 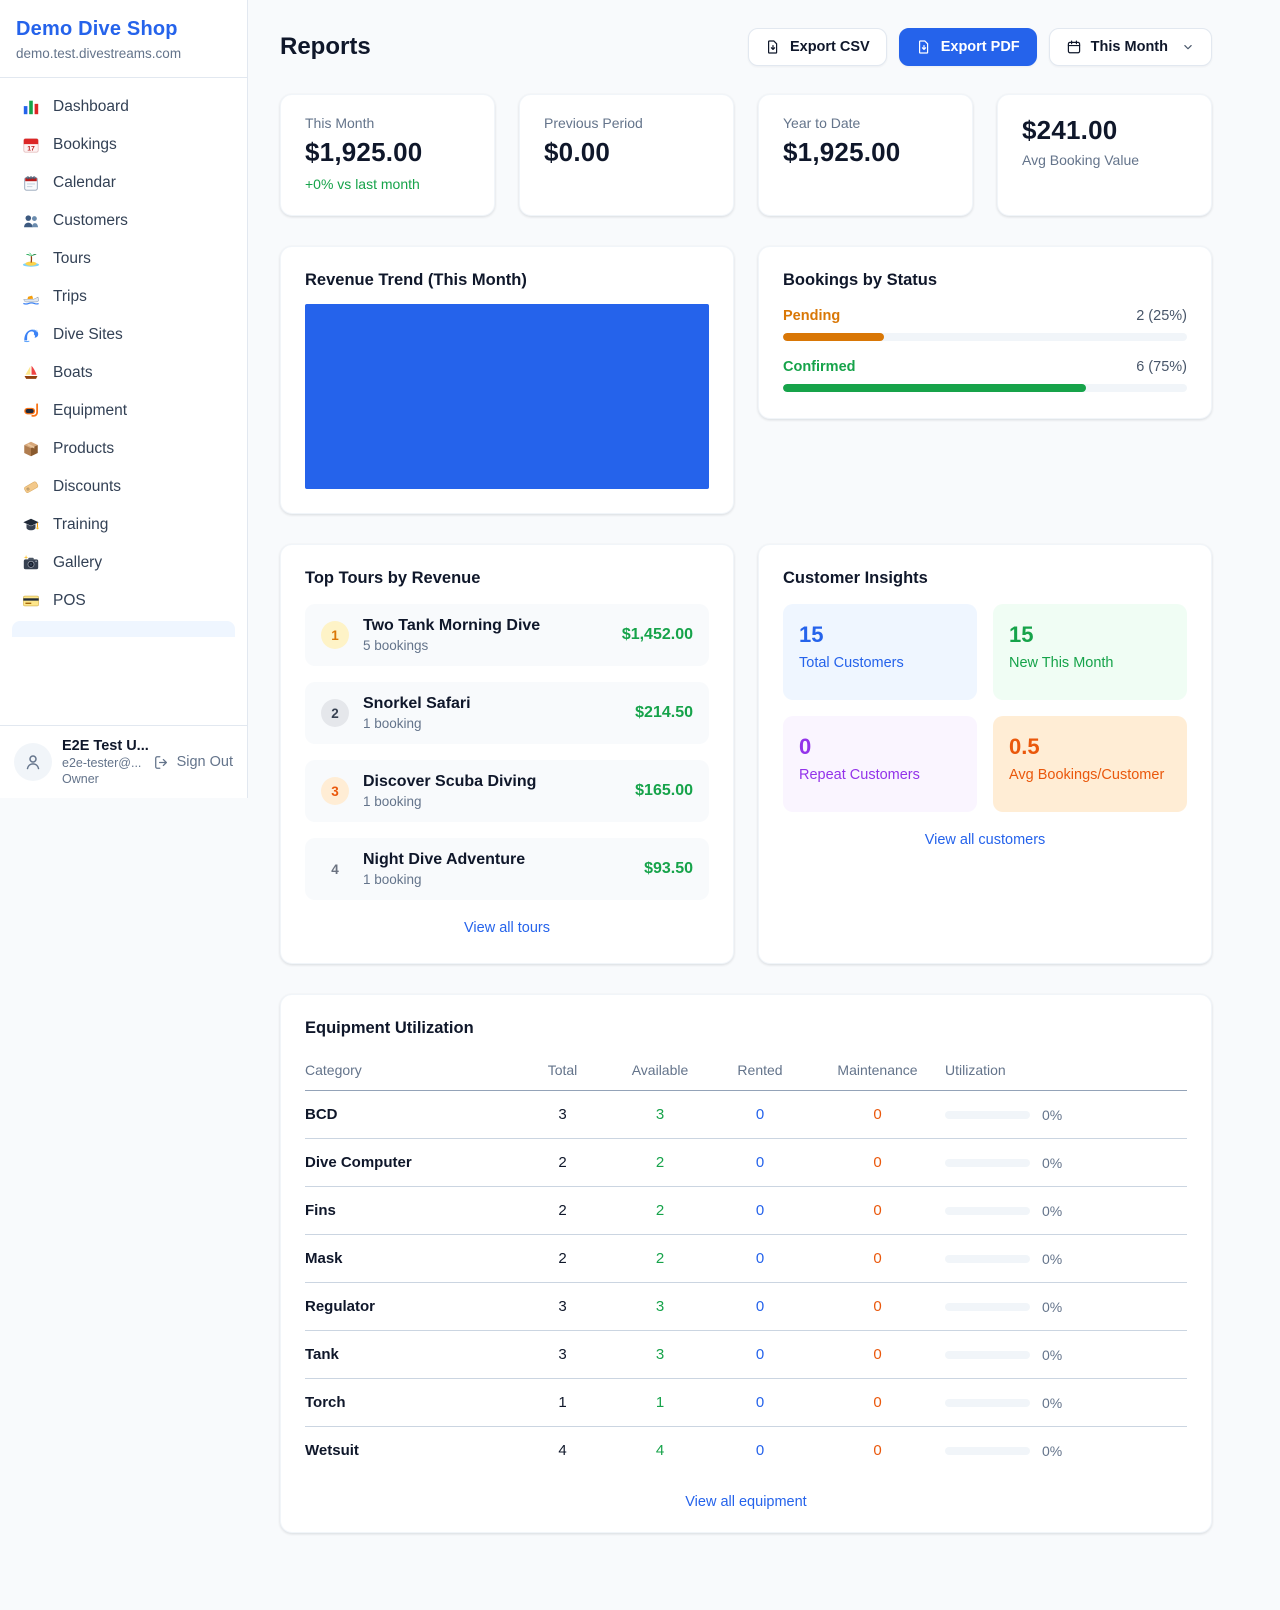 I want to click on sidebar-header: Demo Dive Shop demo.test.divestreams.com, so click(x=123, y=39).